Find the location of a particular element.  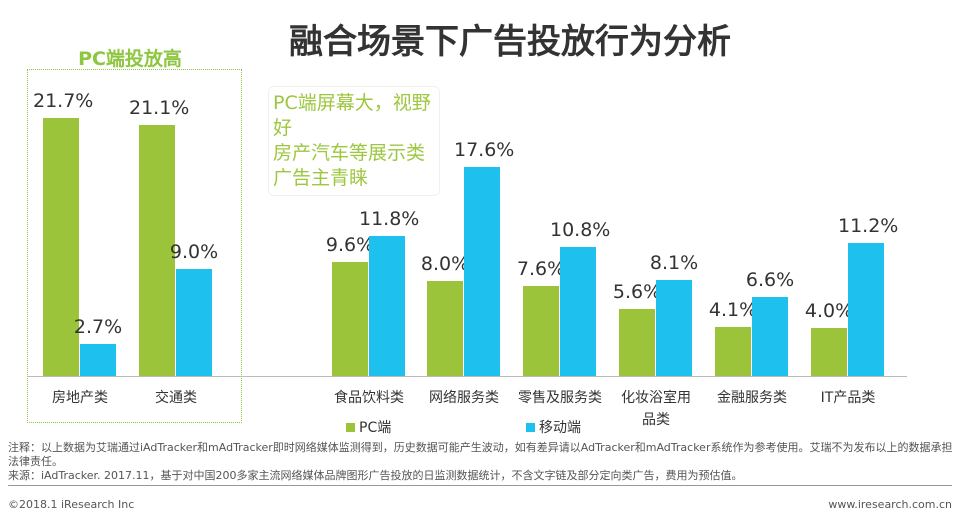

page-title: 融合场景下广告投放行为分析 is located at coordinates (510, 42).